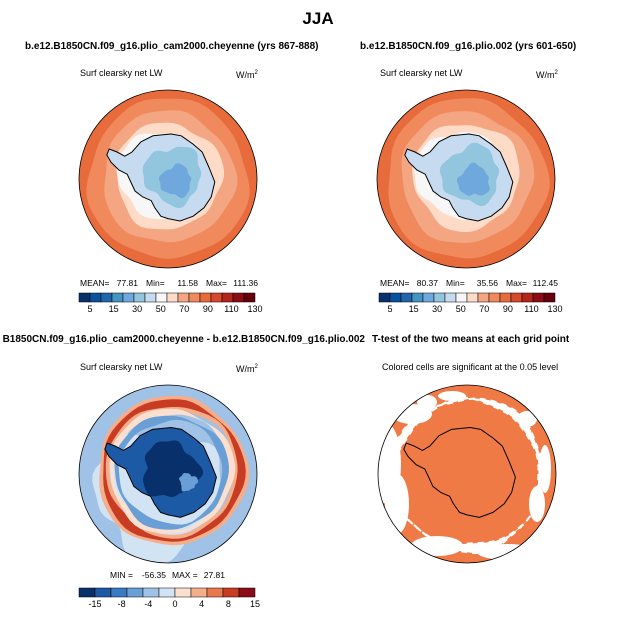 The width and height of the screenshot is (636, 637). I want to click on colorbar-tick-label: -4, so click(148, 604).